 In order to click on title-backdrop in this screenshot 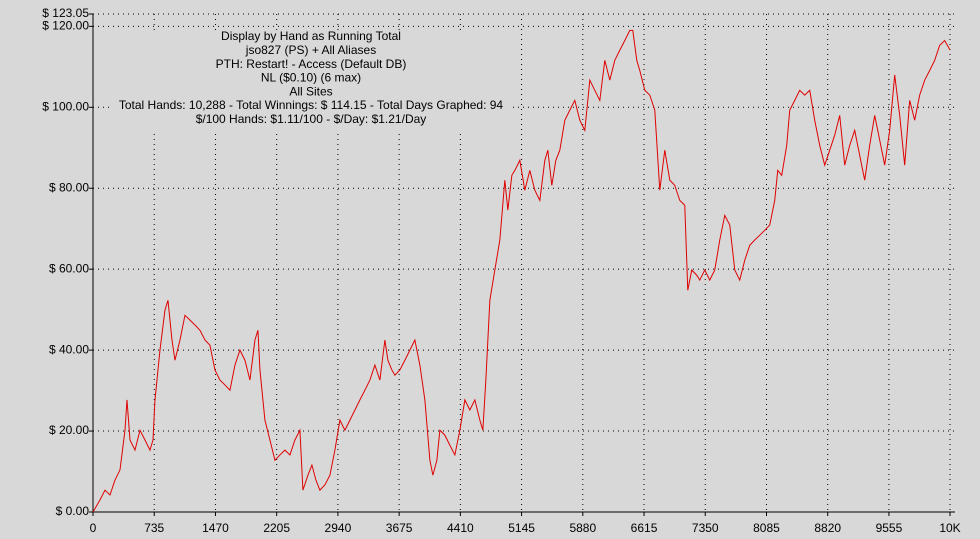, I will do `click(312, 80)`.